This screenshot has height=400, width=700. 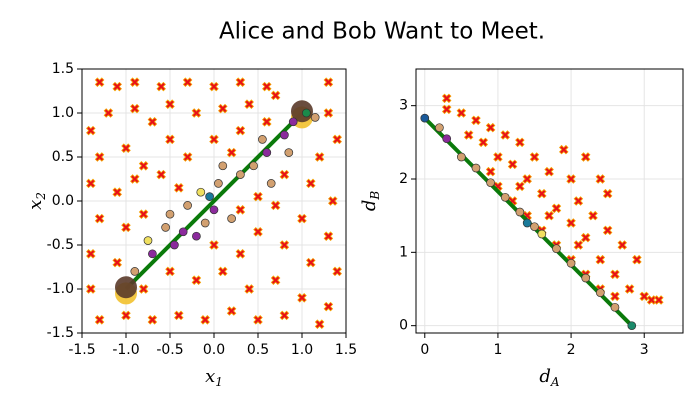 What do you see at coordinates (403, 106) in the screenshot?
I see `y-tick-label: 3` at bounding box center [403, 106].